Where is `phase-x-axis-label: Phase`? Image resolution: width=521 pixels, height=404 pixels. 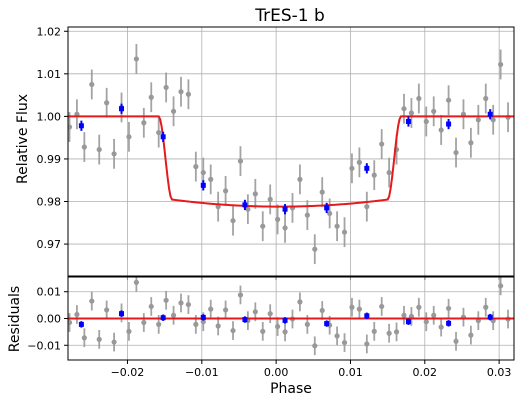
phase-x-axis-label: Phase is located at coordinates (291, 389).